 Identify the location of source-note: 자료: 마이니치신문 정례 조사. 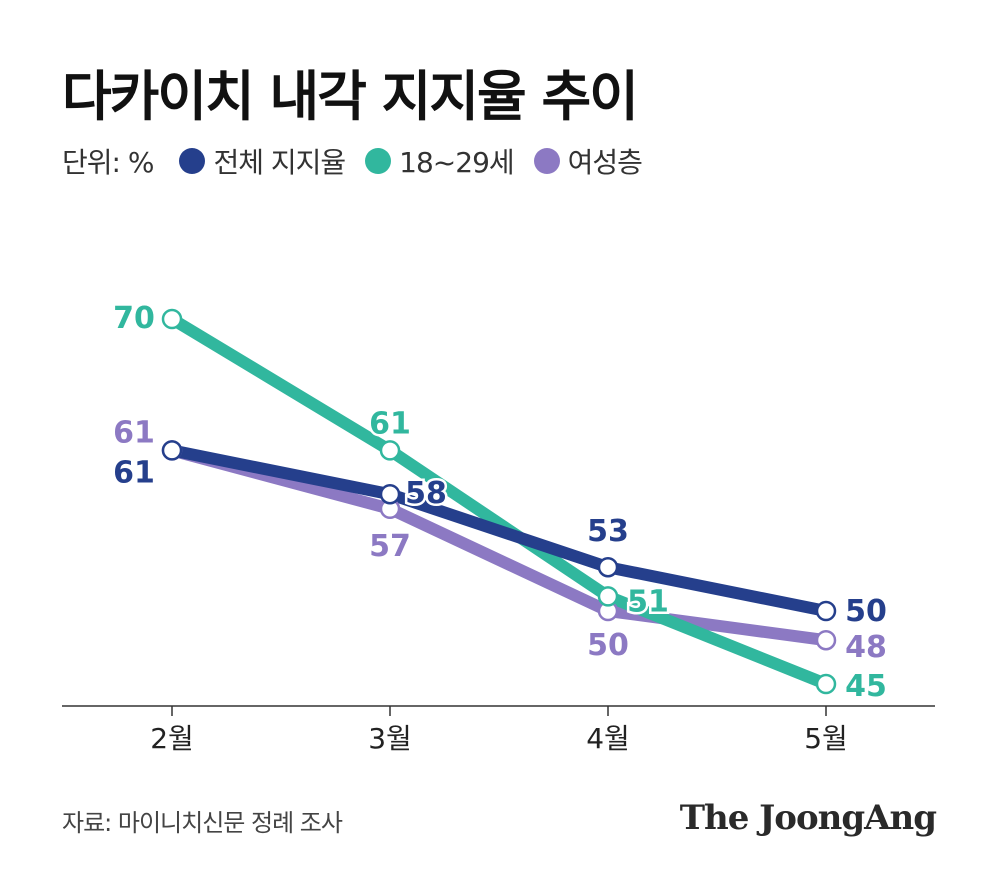
(202, 823).